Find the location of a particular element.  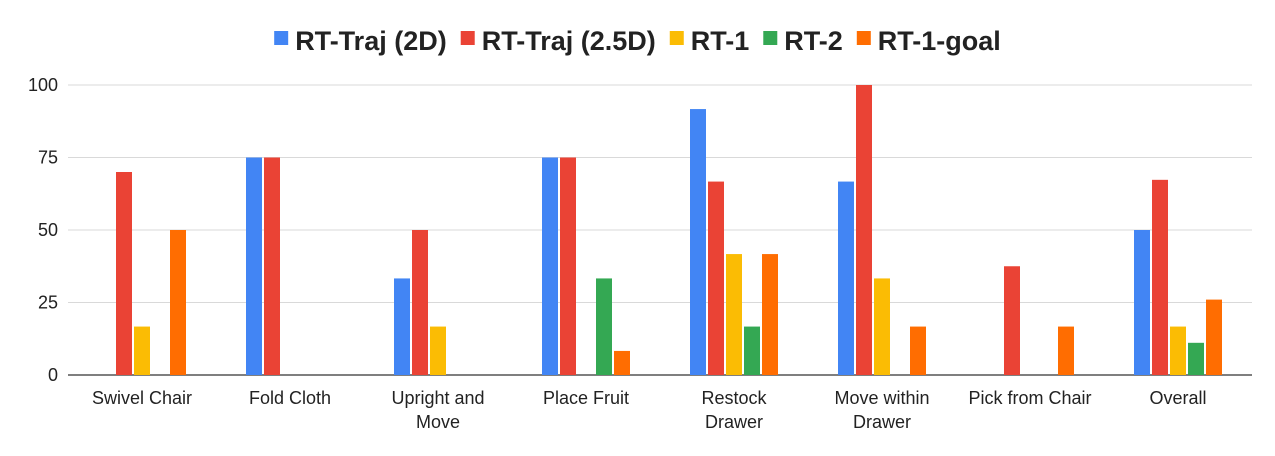

x-tick-label: Move within Drawer is located at coordinates (881, 410).